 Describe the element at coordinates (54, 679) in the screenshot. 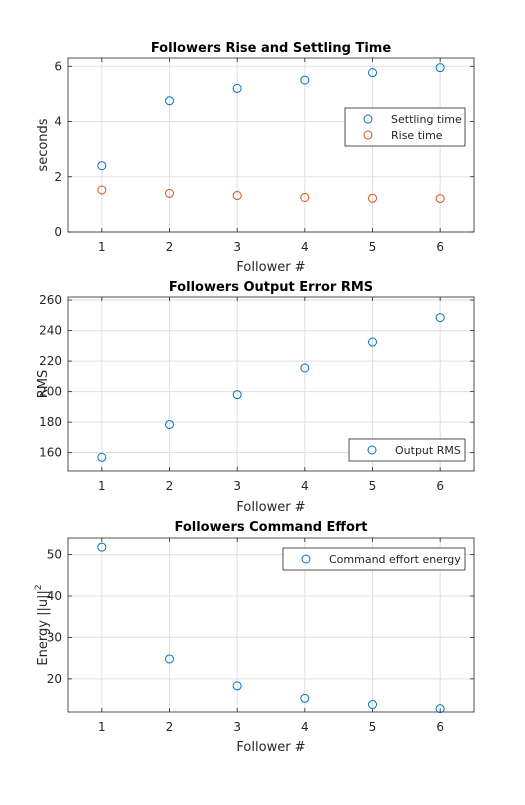

I see `y-tick-label: 20` at that location.